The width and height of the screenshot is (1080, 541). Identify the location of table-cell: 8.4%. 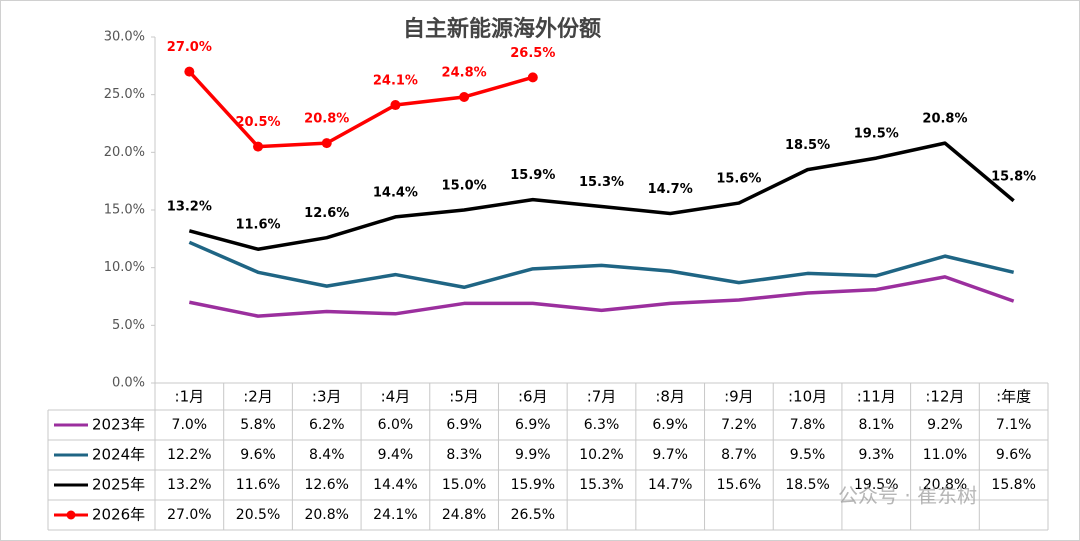
(327, 455).